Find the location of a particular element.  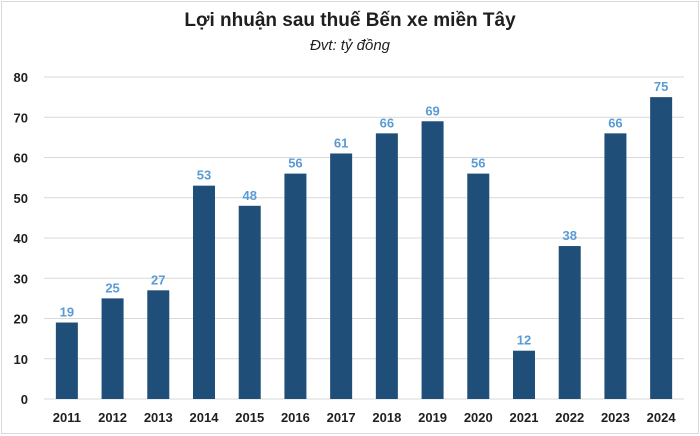

x-tick-label: 2023 is located at coordinates (615, 417).